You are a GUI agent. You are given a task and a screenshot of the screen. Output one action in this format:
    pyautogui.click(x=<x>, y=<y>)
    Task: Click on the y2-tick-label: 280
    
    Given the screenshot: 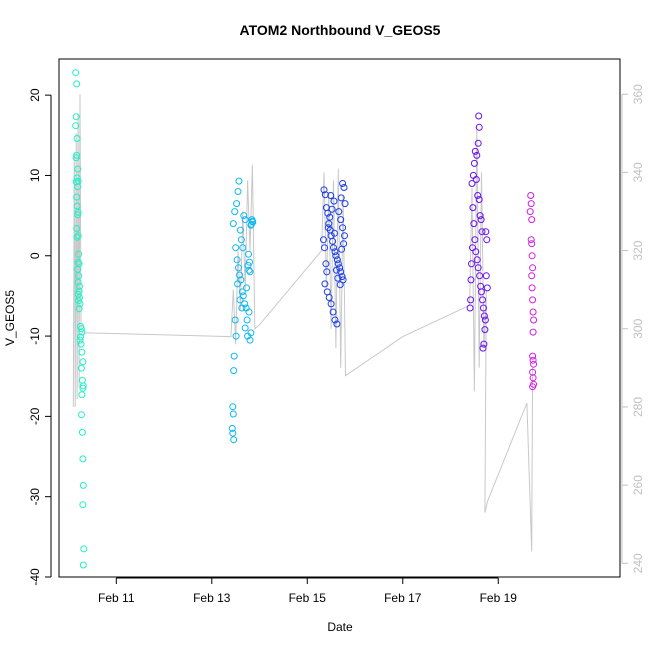 What is the action you would take?
    pyautogui.click(x=638, y=407)
    